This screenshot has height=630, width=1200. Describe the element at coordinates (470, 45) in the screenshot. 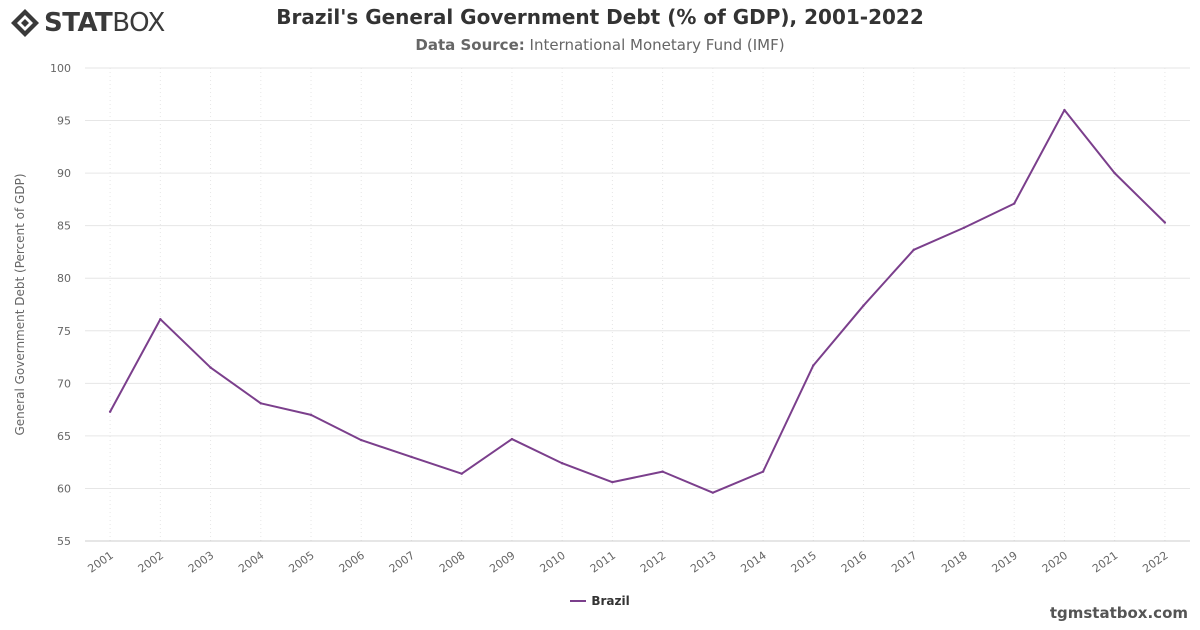

I see `source-label: Data Source:` at that location.